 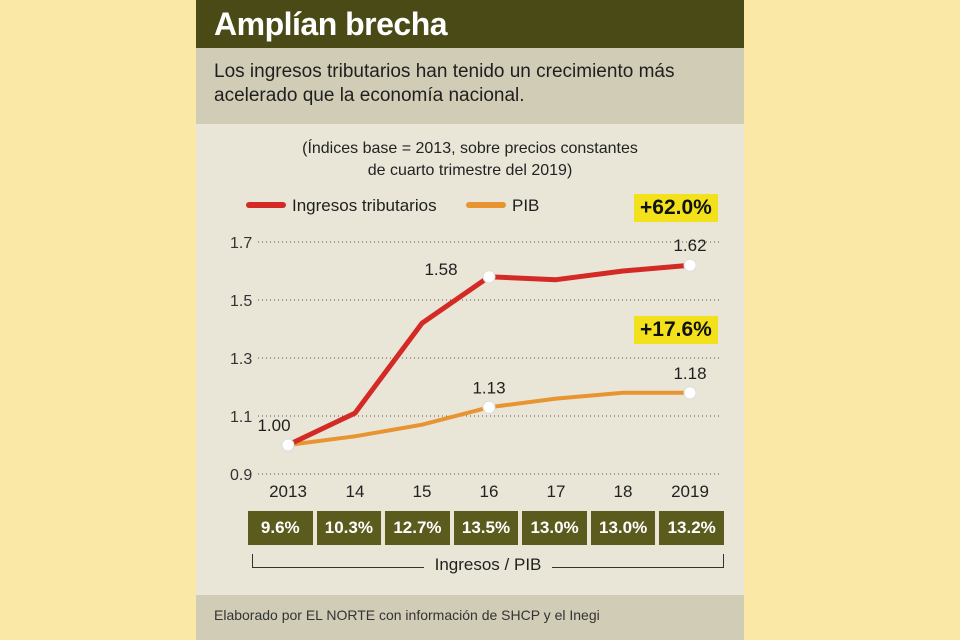 I want to click on ratio-label: Ingresos / PIB, so click(x=488, y=564).